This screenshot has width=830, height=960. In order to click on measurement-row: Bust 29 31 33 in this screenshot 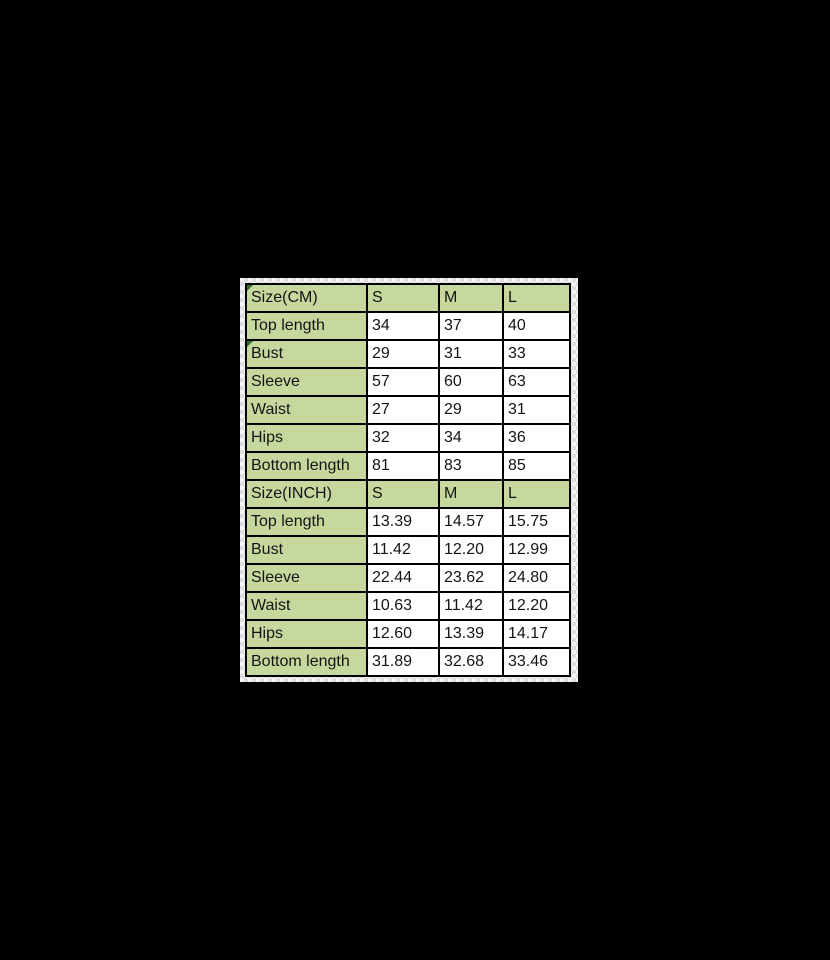, I will do `click(408, 354)`.